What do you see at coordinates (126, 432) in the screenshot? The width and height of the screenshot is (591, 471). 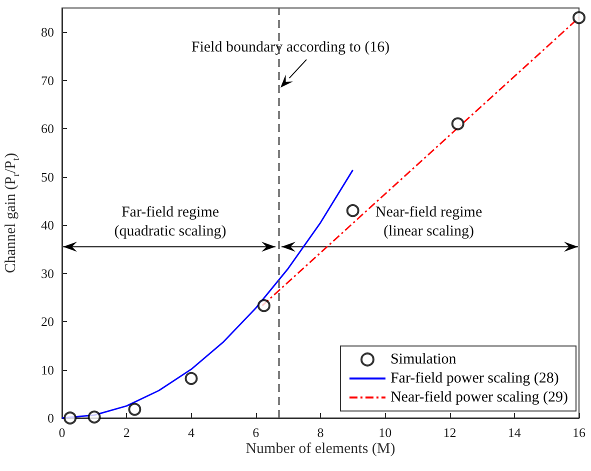 I see `x-tick-label: 2` at bounding box center [126, 432].